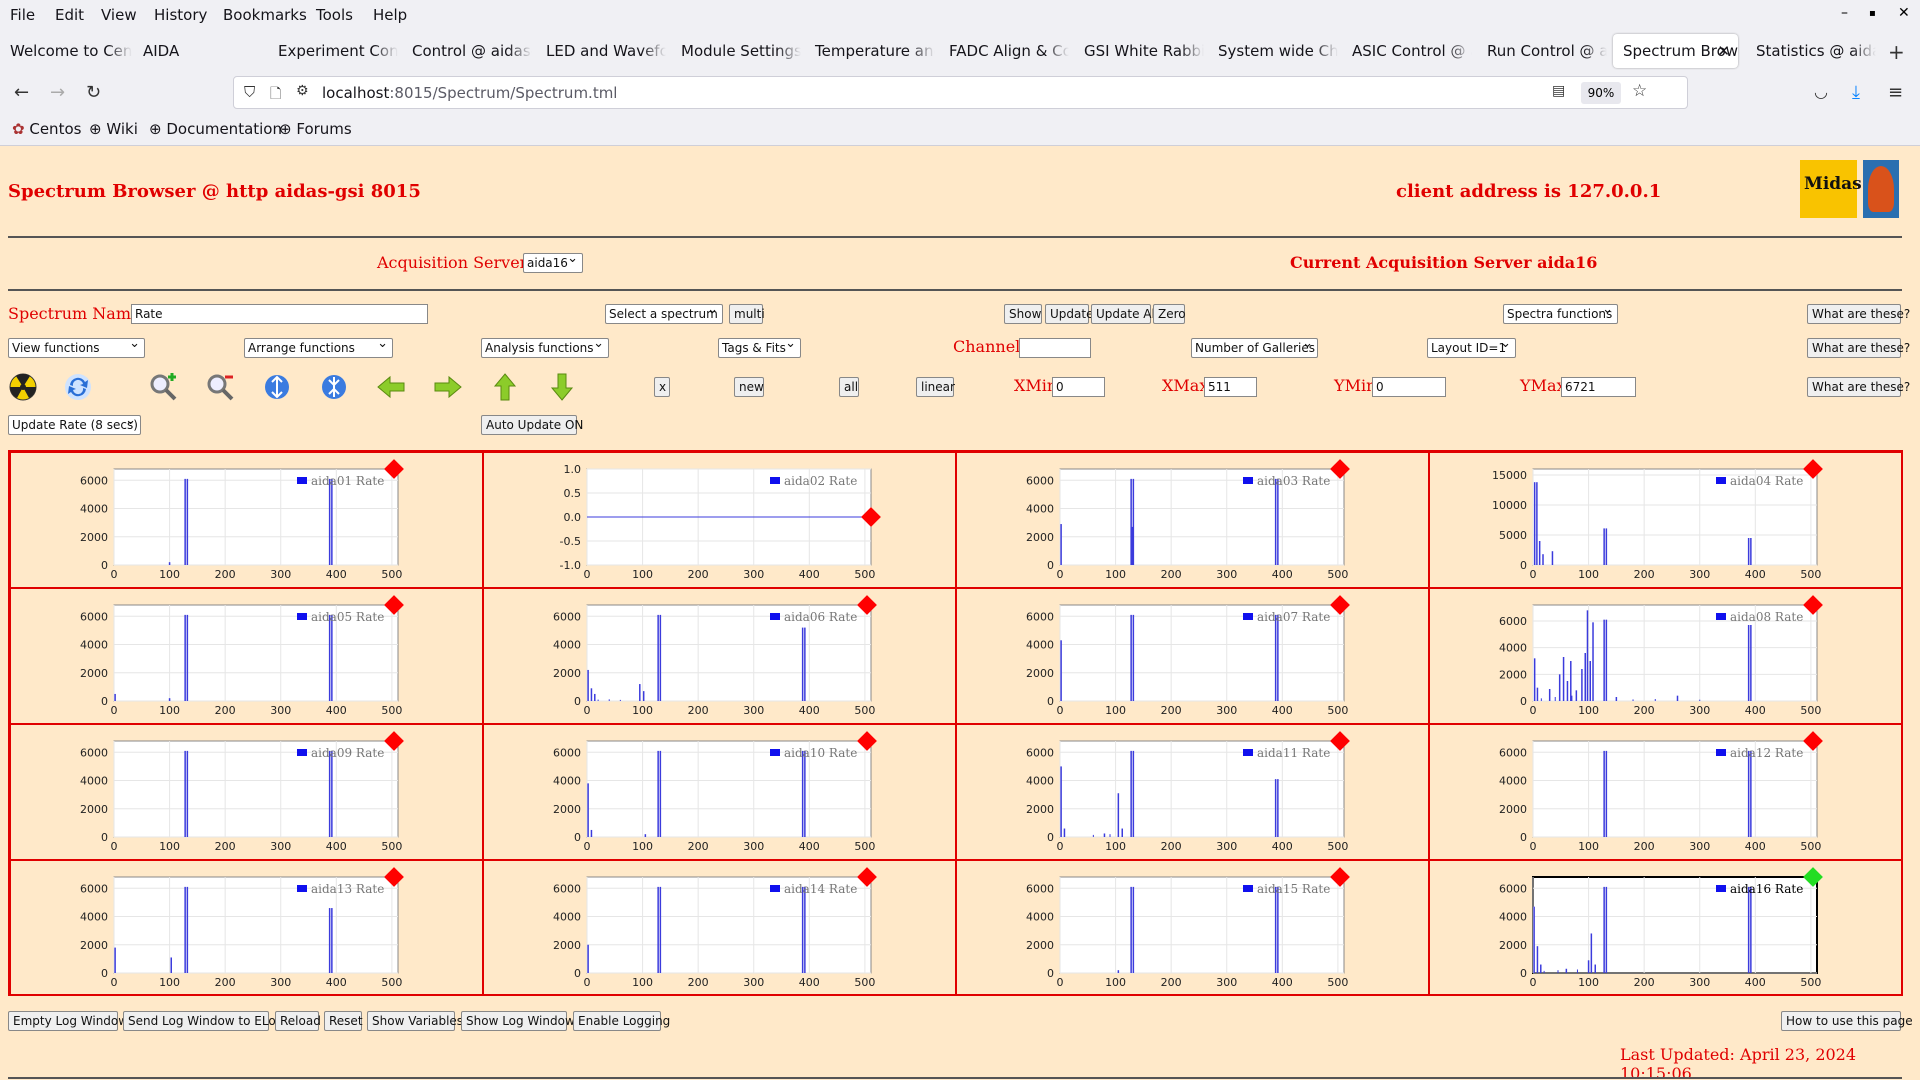 This screenshot has width=1920, height=1080. What do you see at coordinates (343, 1021) in the screenshot?
I see `reset-button: Reset` at bounding box center [343, 1021].